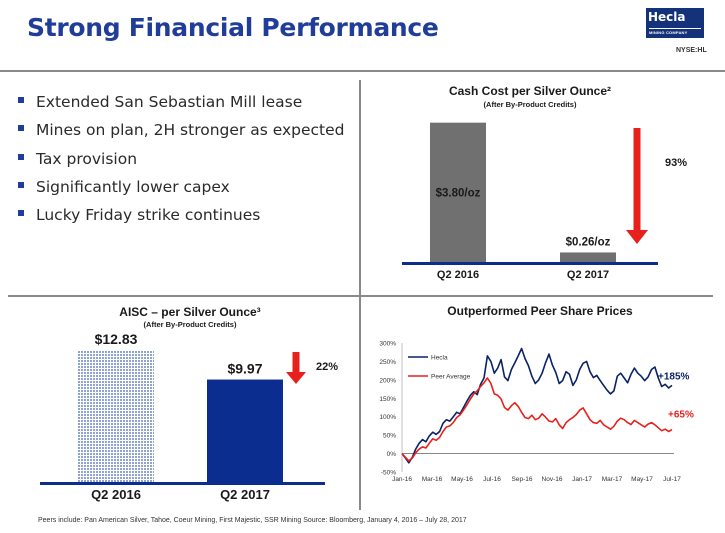 The width and height of the screenshot is (725, 533). What do you see at coordinates (402, 479) in the screenshot?
I see `peer-x-tick-label: Jan-16` at bounding box center [402, 479].